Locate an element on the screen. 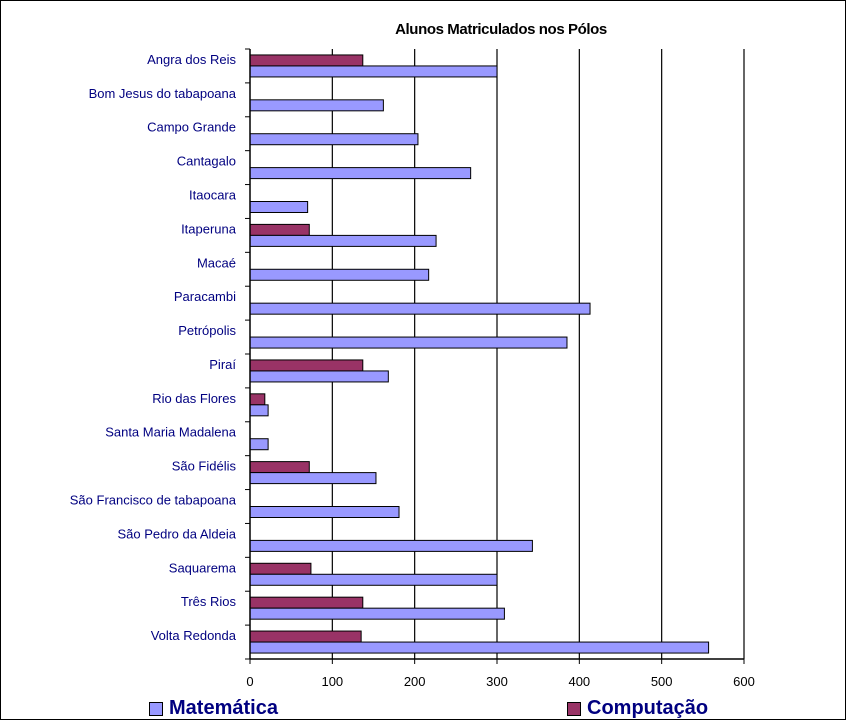 This screenshot has height=721, width=846. chart-title: Alunos Matriculados nos Pólos is located at coordinates (501, 29).